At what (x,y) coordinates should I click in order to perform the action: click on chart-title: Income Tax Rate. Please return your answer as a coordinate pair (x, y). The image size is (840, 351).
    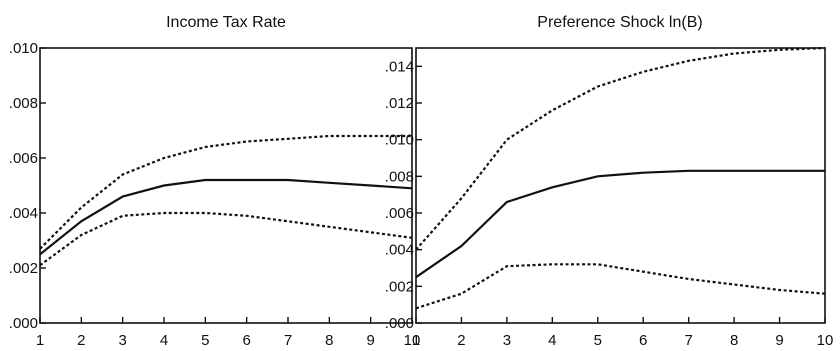
    Looking at the image, I should click on (226, 22).